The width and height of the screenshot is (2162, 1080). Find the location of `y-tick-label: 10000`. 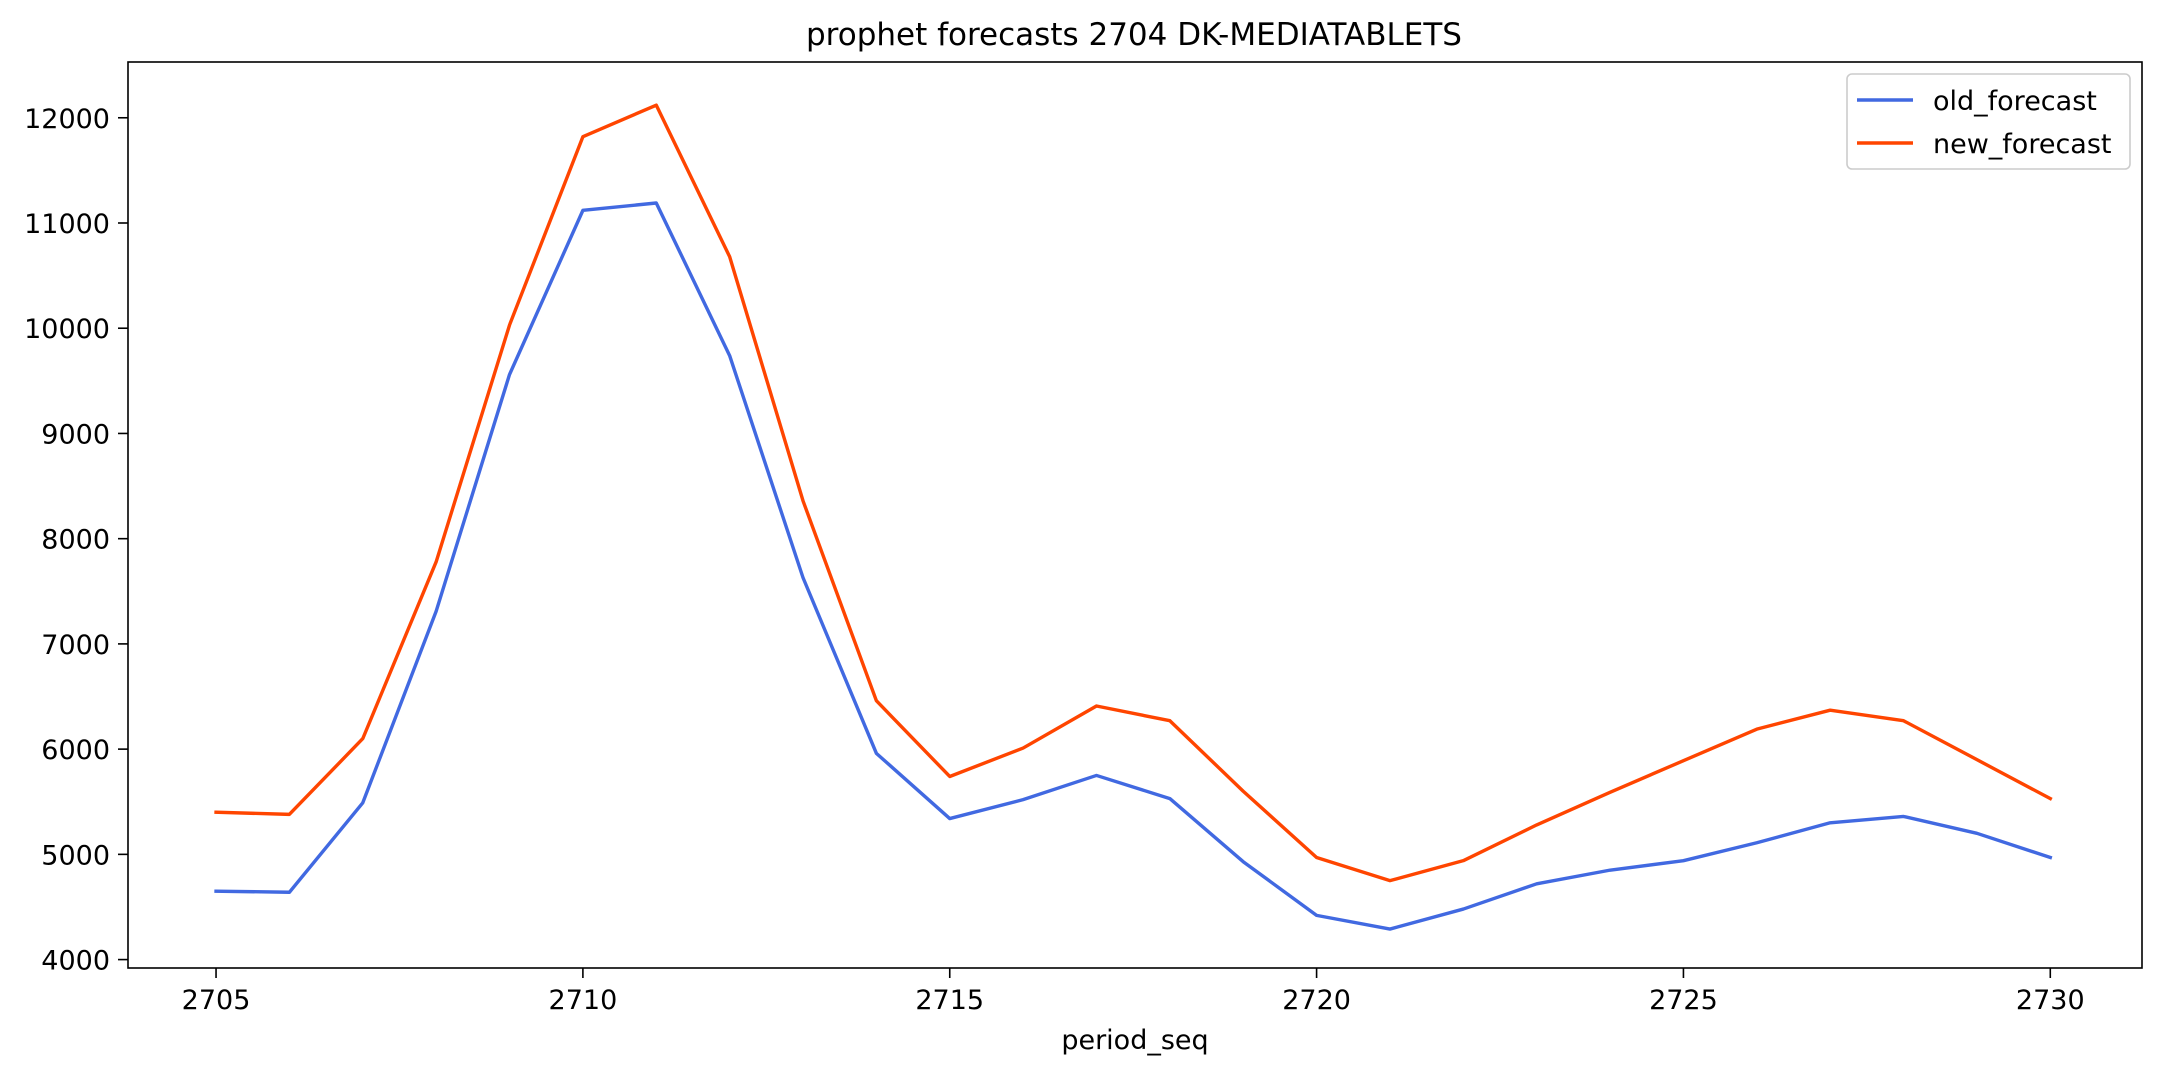

y-tick-label: 10000 is located at coordinates (67, 329).